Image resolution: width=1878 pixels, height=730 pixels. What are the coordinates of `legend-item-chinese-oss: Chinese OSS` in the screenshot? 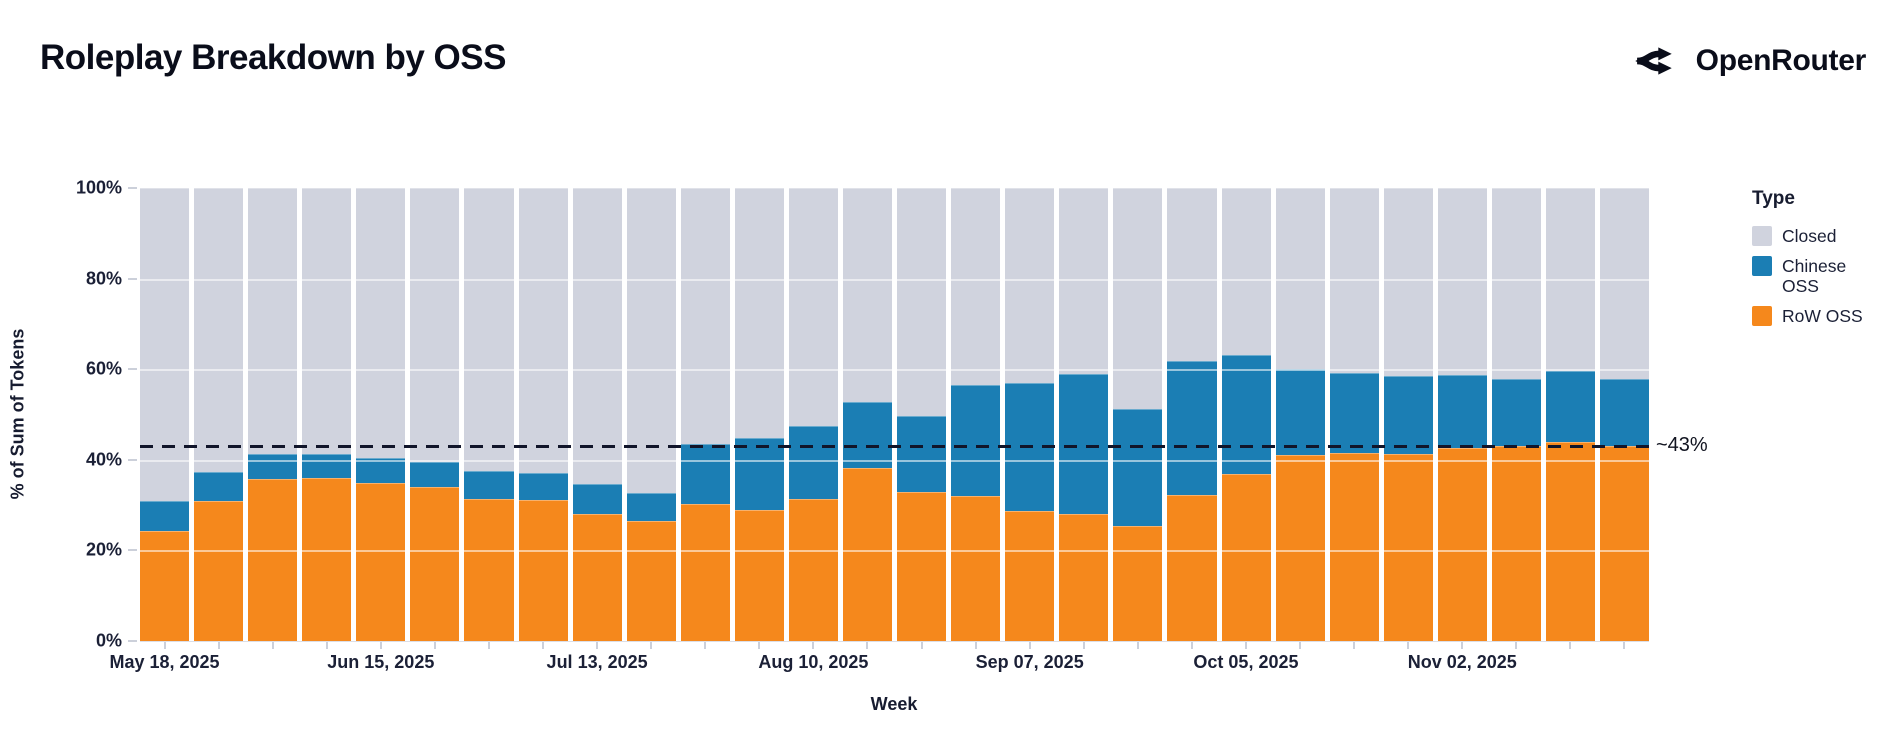 It's located at (1813, 276).